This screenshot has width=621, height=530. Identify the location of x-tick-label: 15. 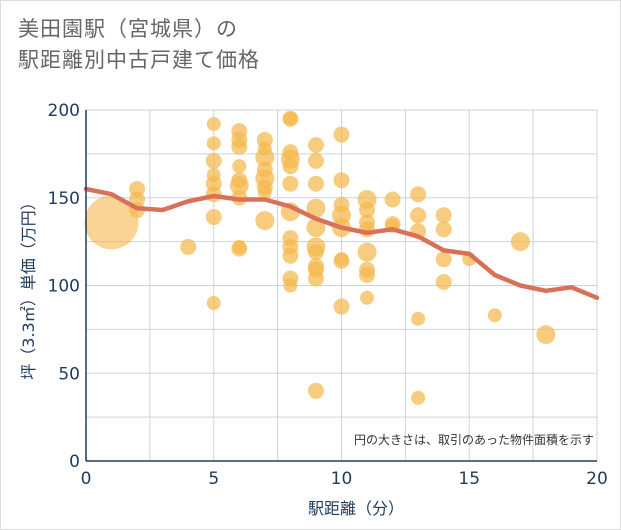
(469, 479).